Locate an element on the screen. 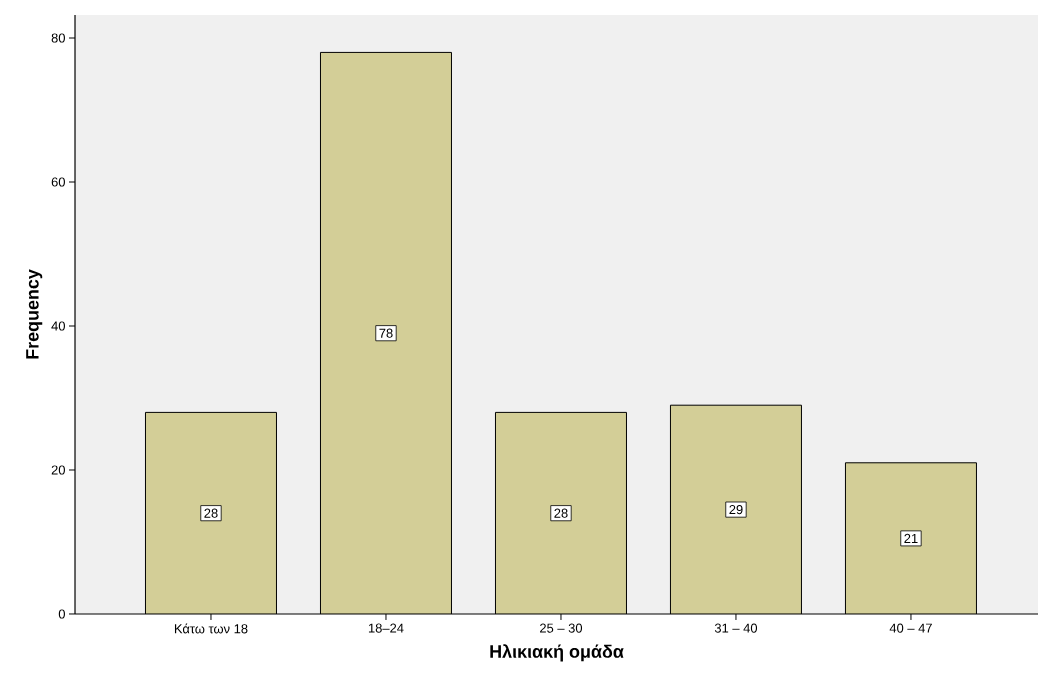  y-tick-label: 20 is located at coordinates (58, 470).